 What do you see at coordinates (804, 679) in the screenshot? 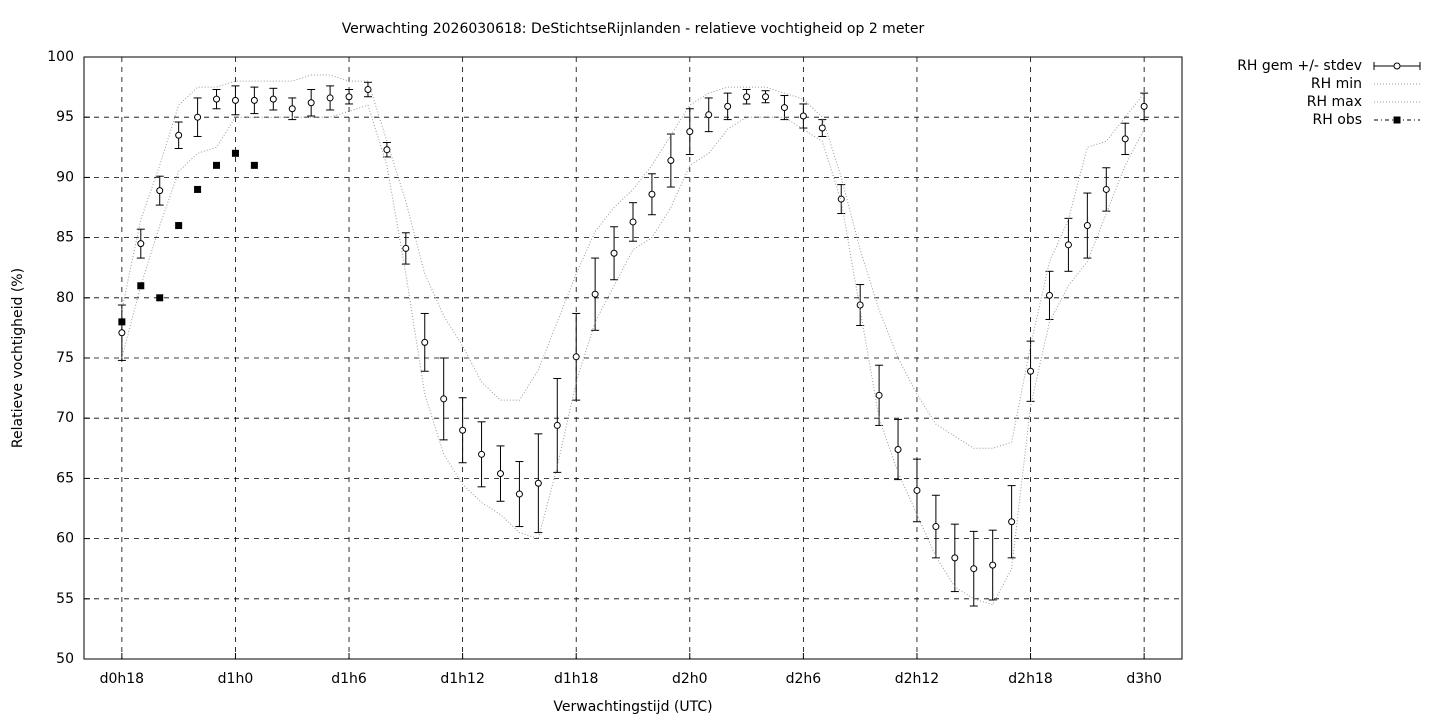
I see `x-tick-label: d2h6` at bounding box center [804, 679].